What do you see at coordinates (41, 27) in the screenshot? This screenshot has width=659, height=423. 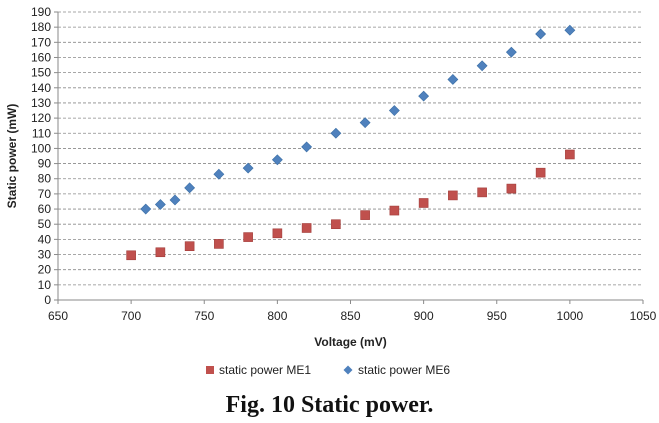 I see `y-tick-label: 180` at bounding box center [41, 27].